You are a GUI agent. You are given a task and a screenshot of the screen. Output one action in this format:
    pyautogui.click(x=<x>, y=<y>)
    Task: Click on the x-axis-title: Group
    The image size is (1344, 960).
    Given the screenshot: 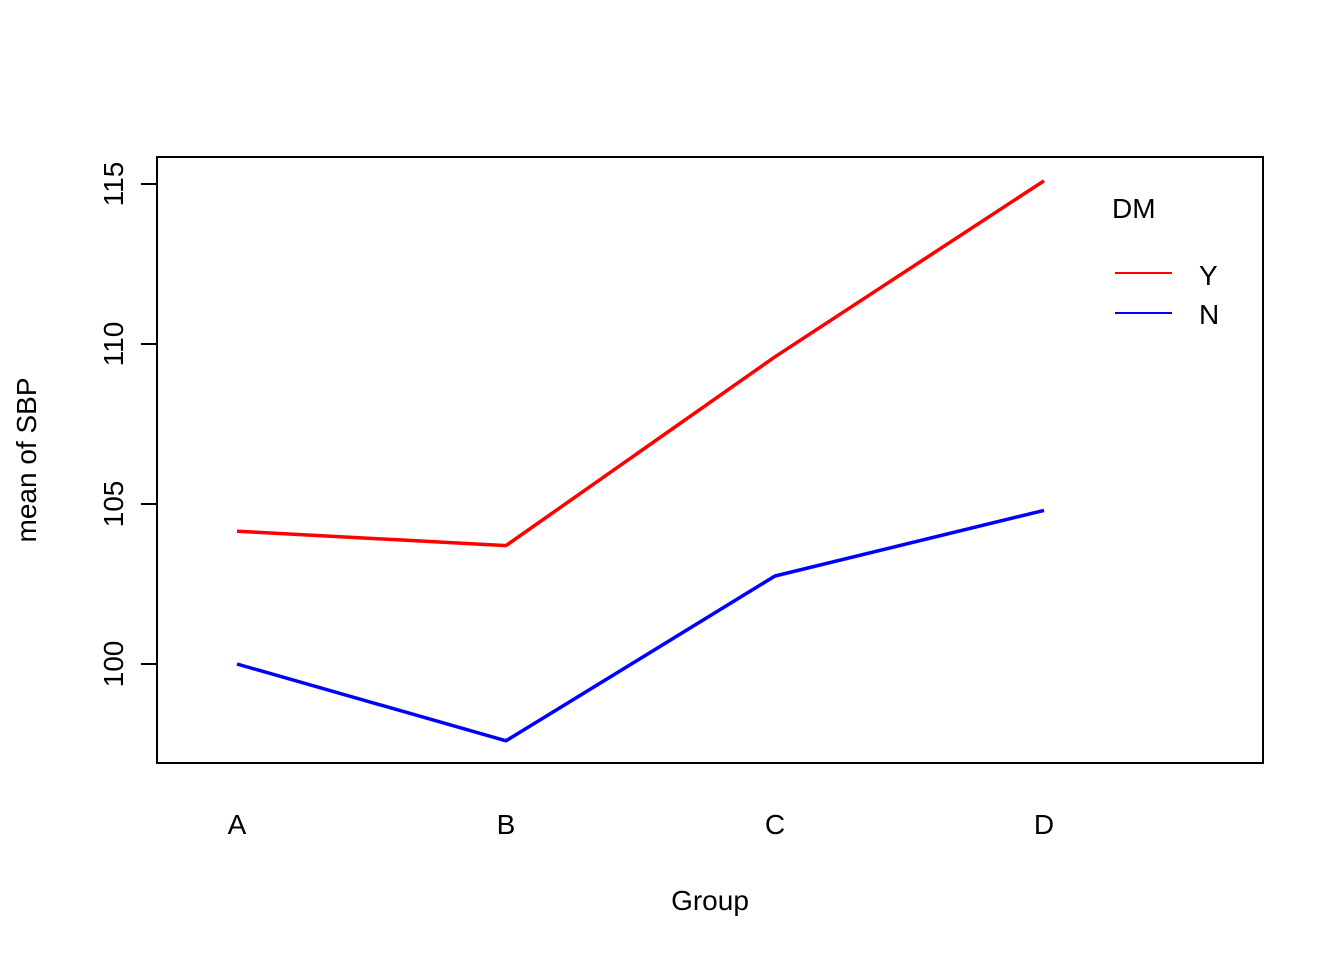 What is the action you would take?
    pyautogui.click(x=710, y=900)
    